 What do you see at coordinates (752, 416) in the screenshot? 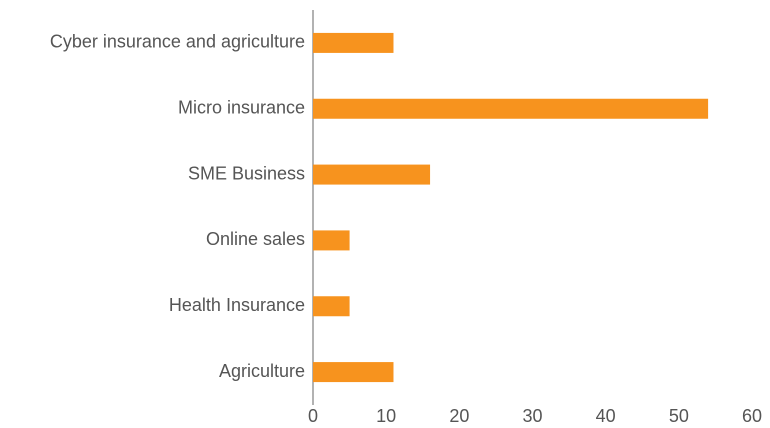
I see `x-tick-label: 60` at bounding box center [752, 416].